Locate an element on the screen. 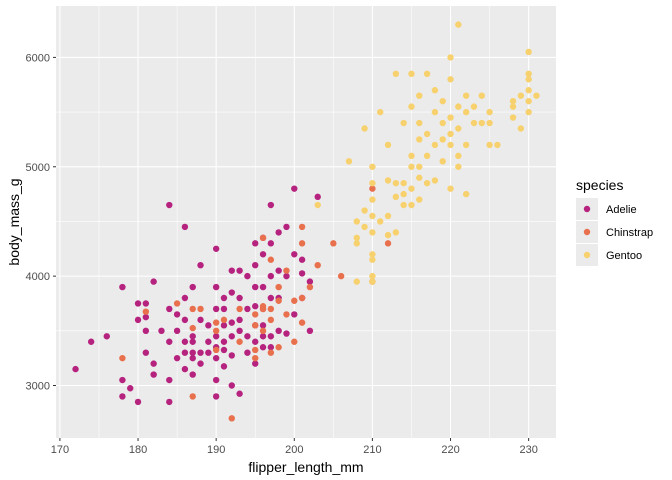 The width and height of the screenshot is (672, 480). x-axis-ticks: 170 180 190 200 210 220 230 is located at coordinates (294, 447).